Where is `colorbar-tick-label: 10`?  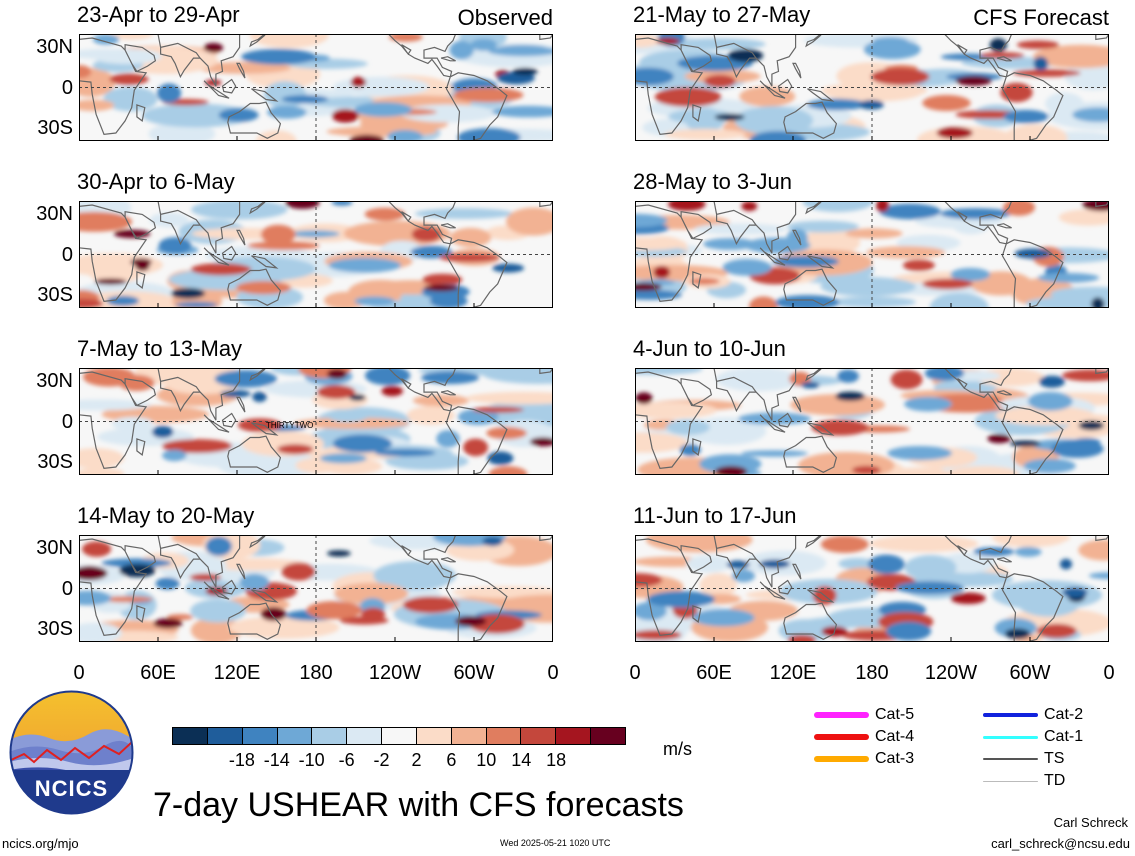 colorbar-tick-label: 10 is located at coordinates (486, 760).